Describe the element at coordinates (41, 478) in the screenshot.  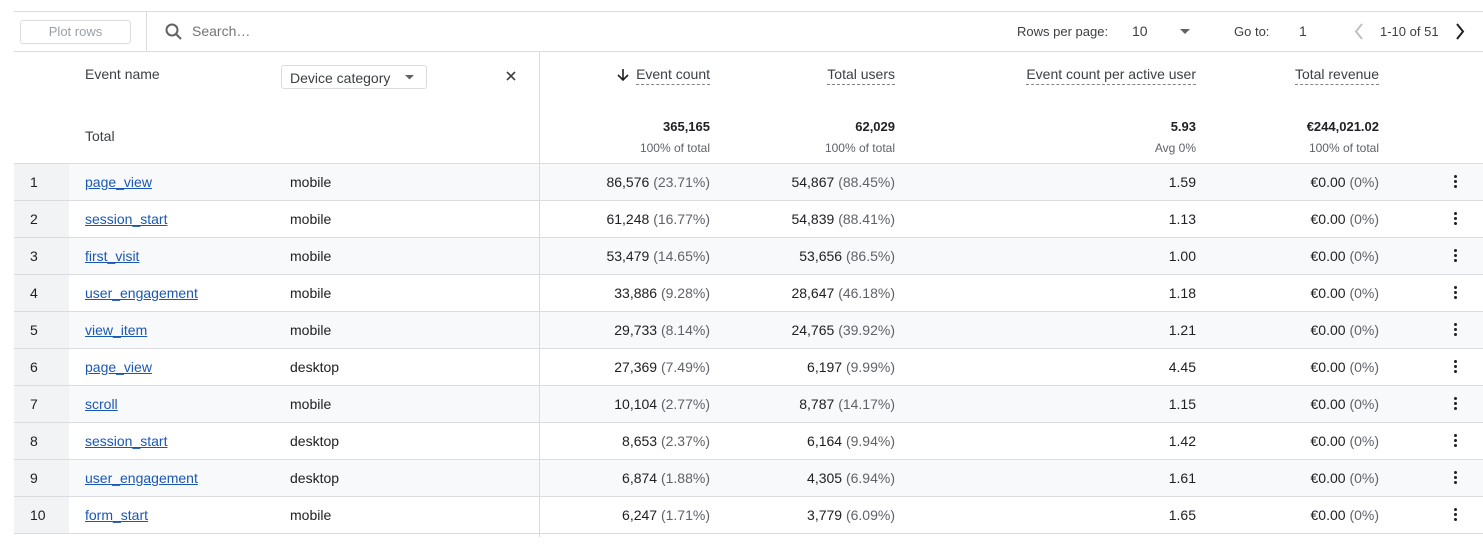
I see `row-index: 9` at that location.